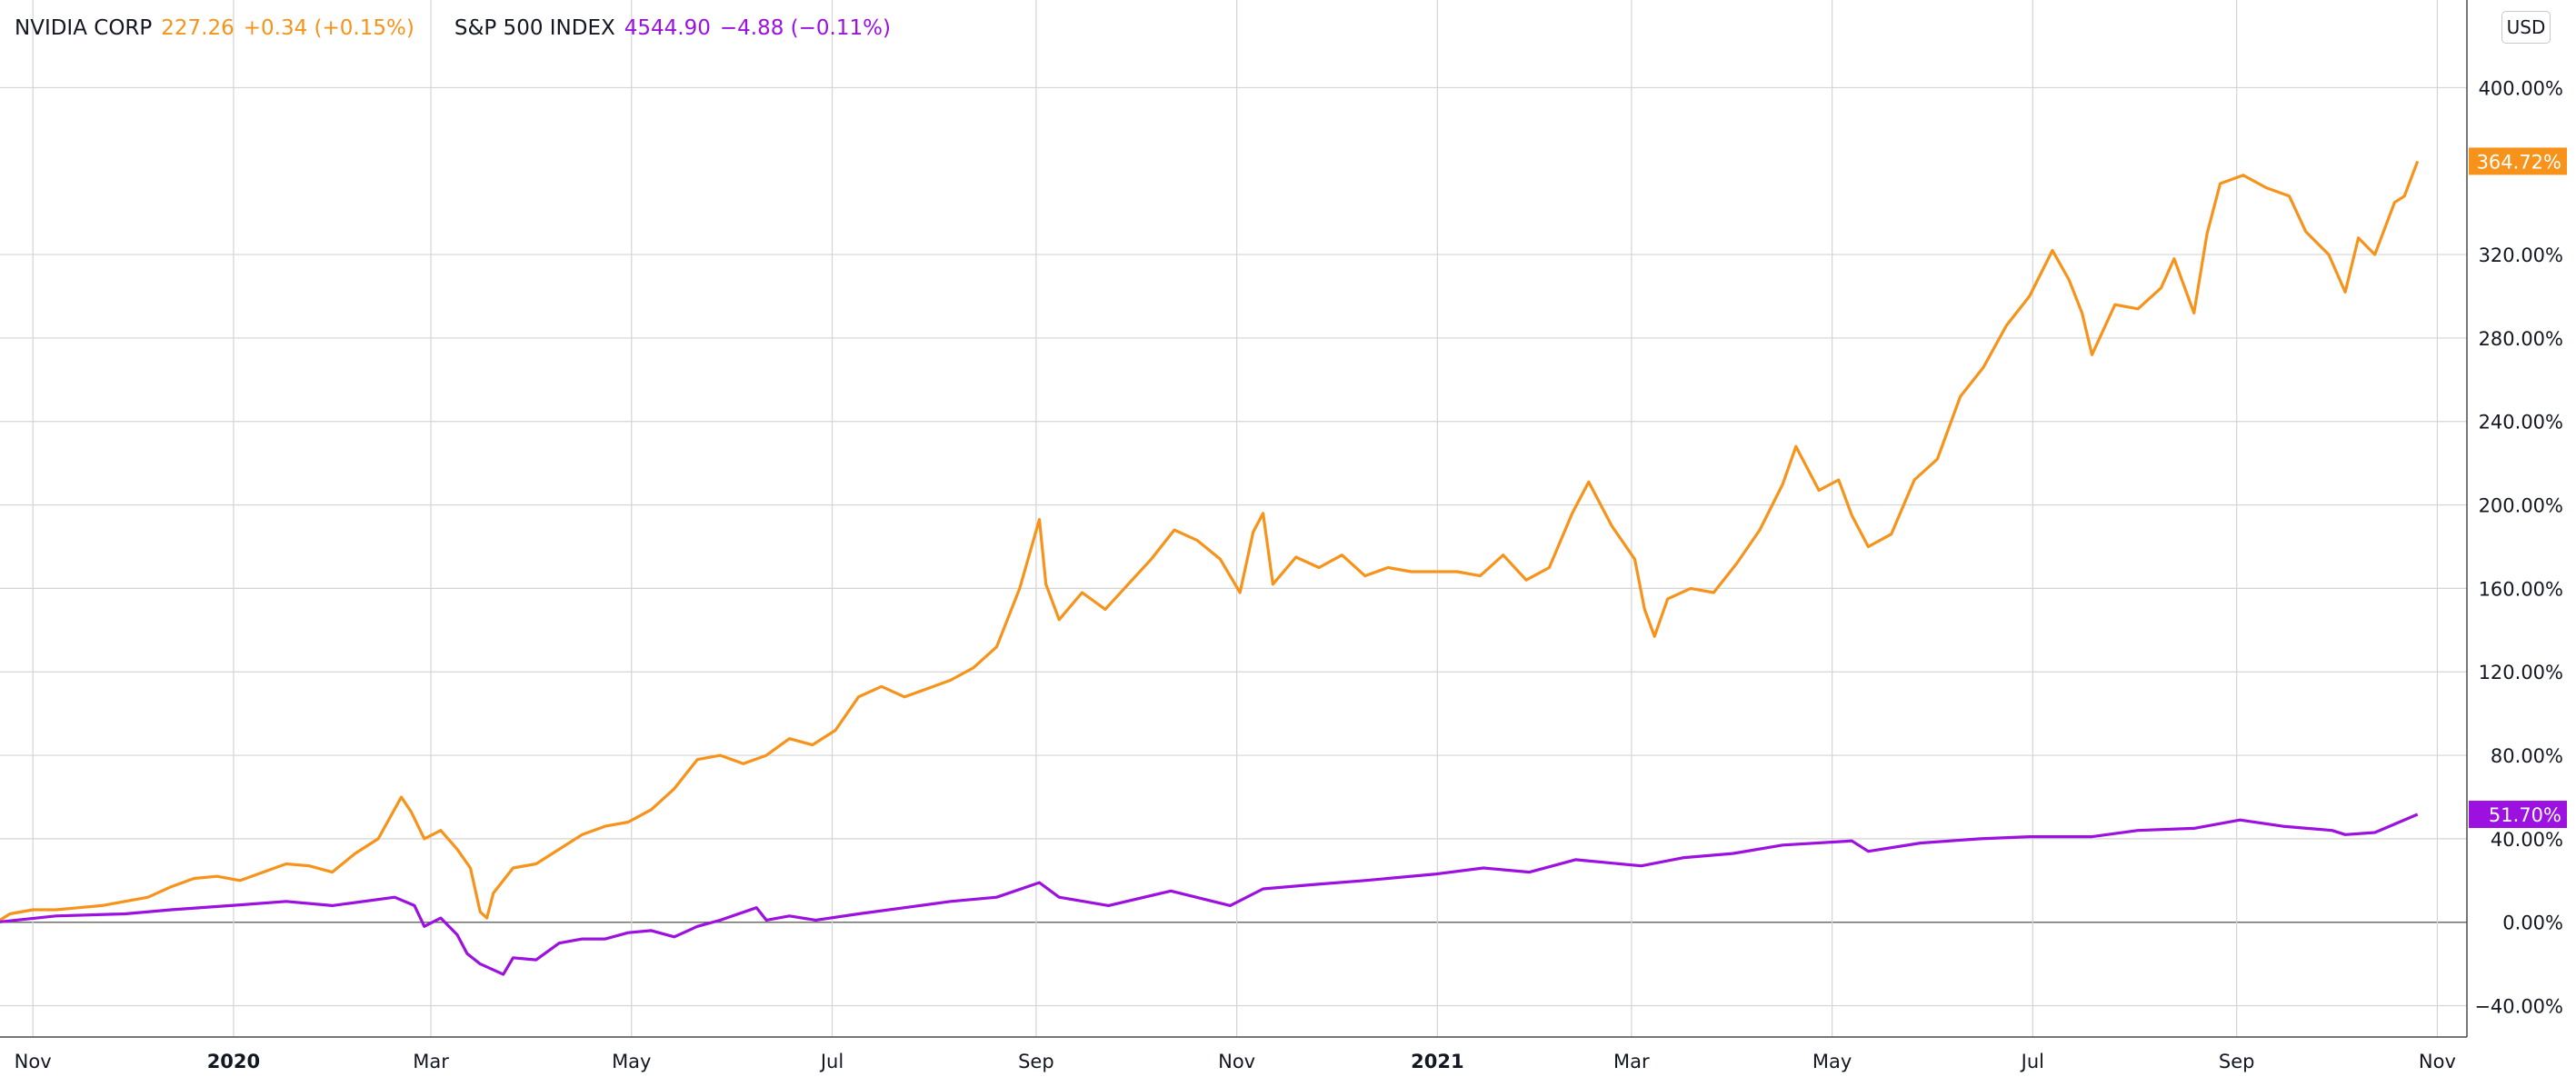  I want to click on y-tick-label: 400.00%, so click(2521, 88).